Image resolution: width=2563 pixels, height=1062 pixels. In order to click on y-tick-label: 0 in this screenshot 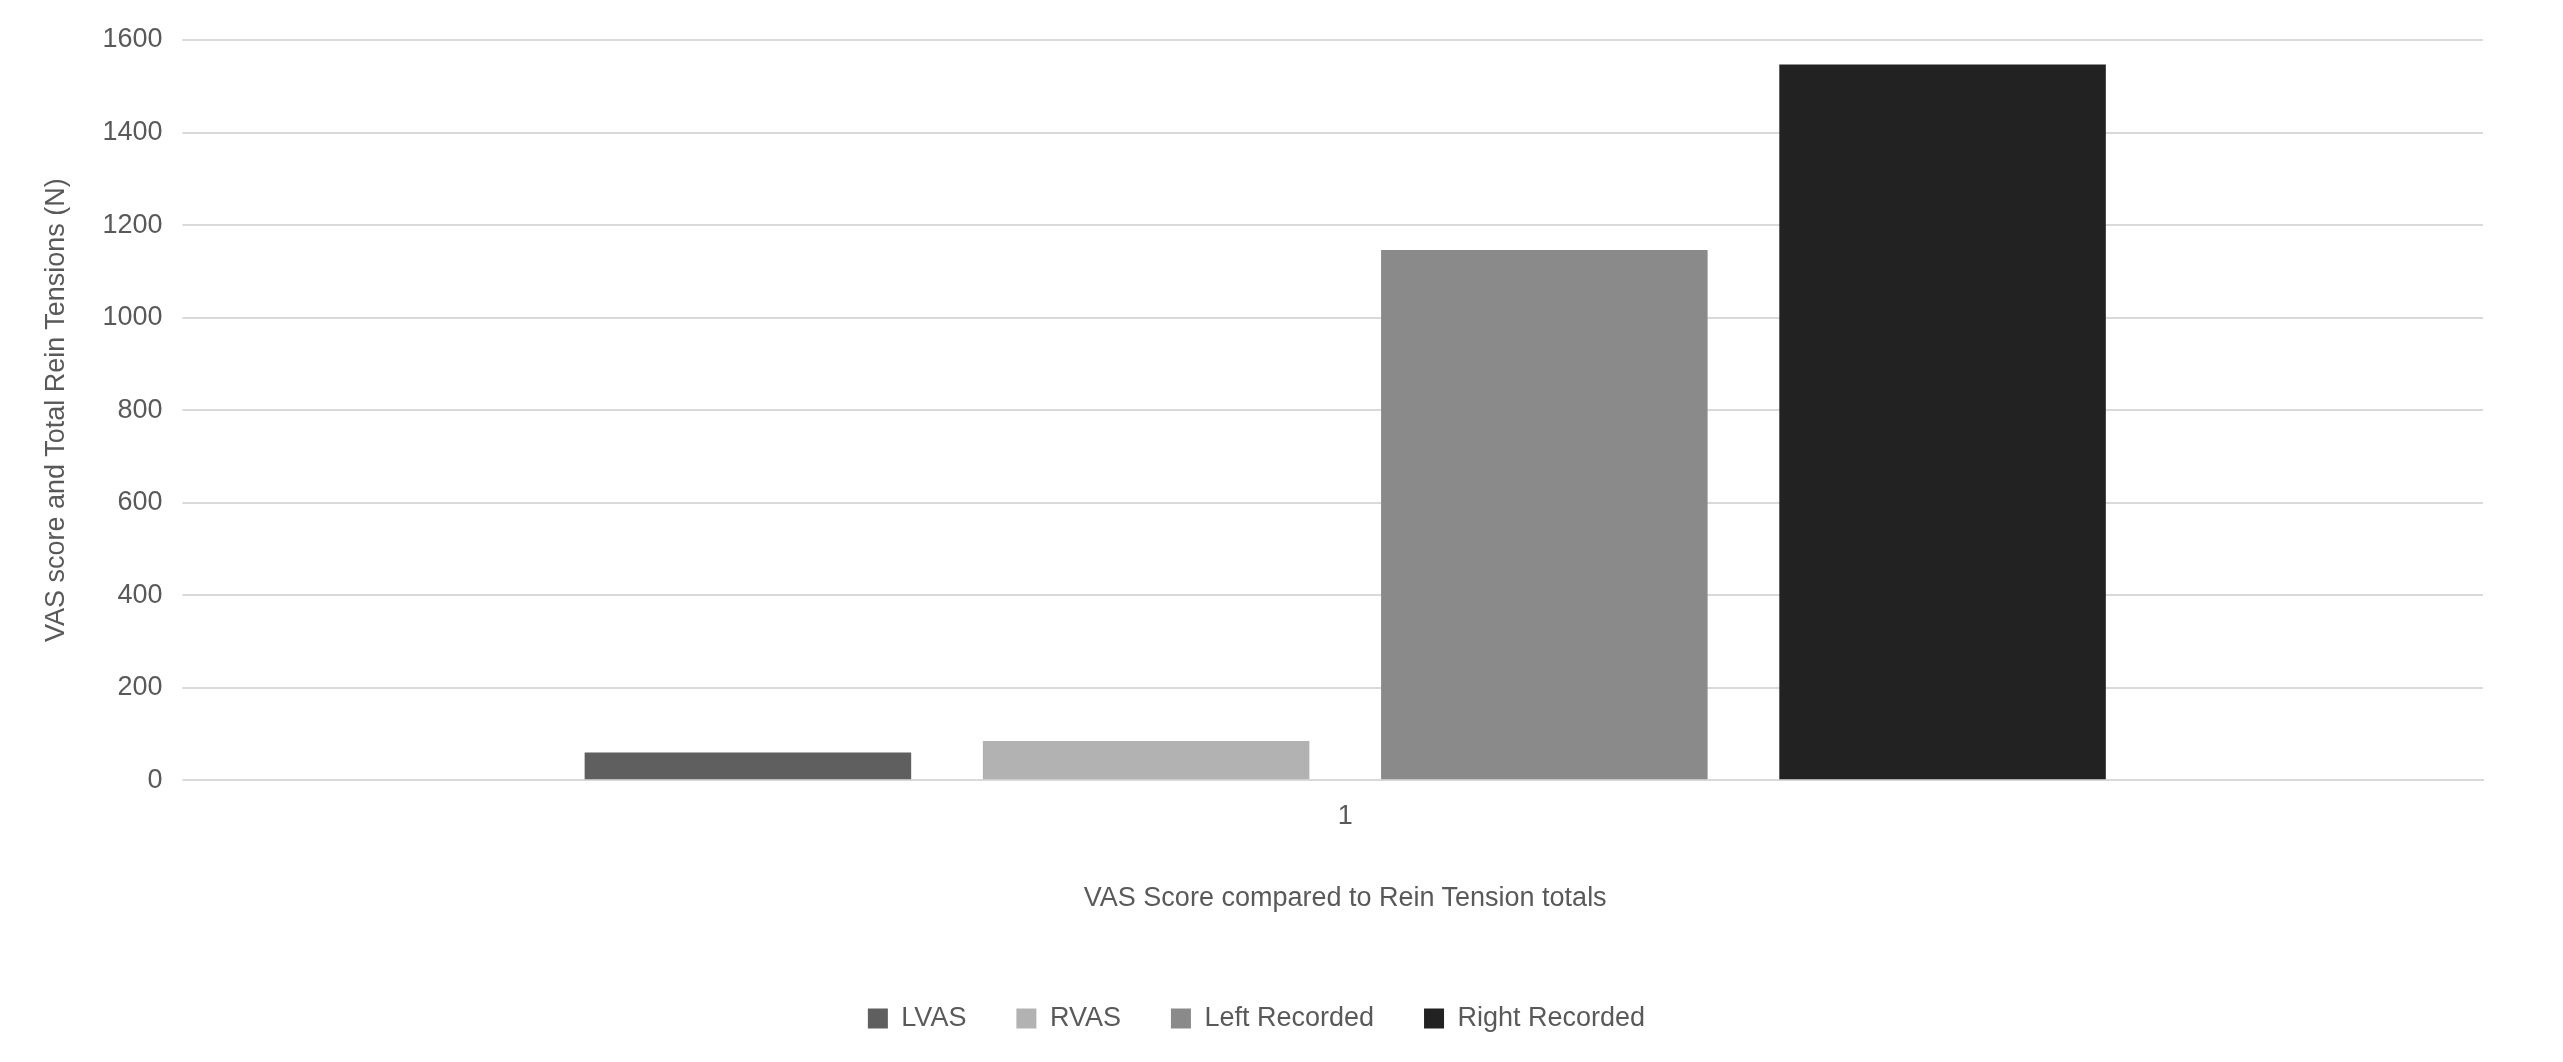, I will do `click(155, 778)`.